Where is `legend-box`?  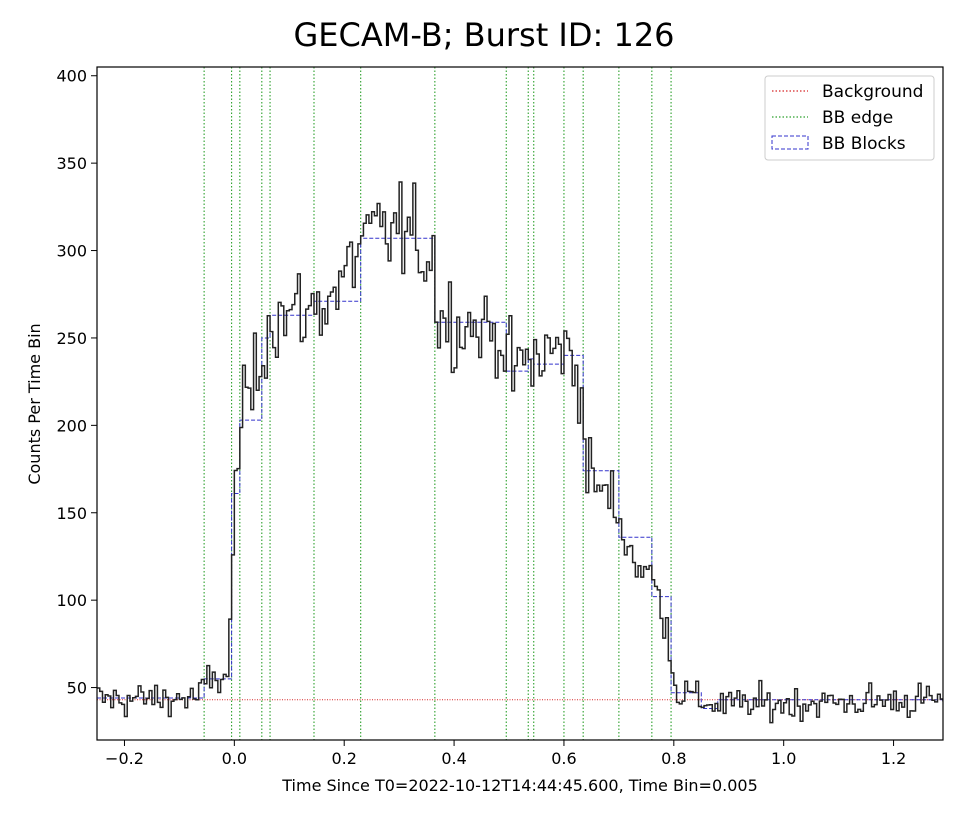 legend-box is located at coordinates (849, 118).